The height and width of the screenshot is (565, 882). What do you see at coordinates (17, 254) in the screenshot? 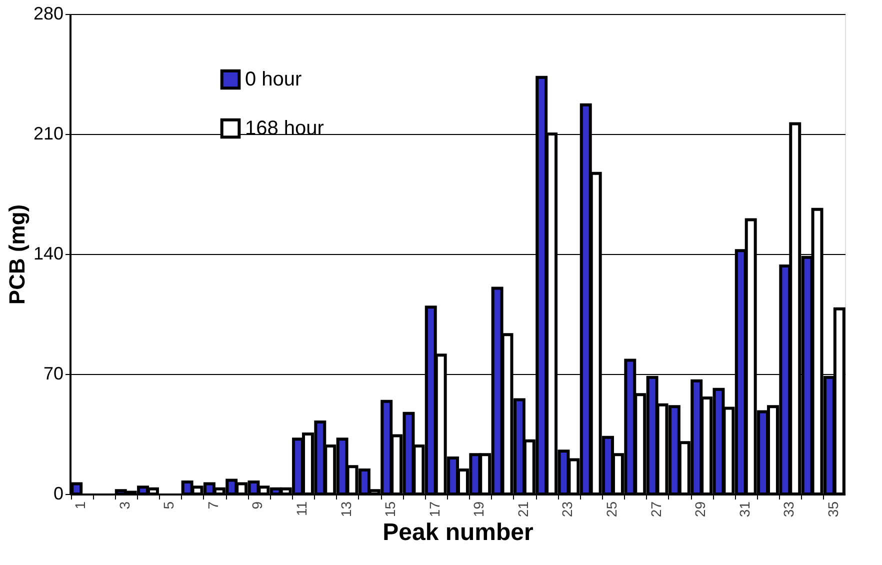
I see `y-axis-title: PCB (mg)` at bounding box center [17, 254].